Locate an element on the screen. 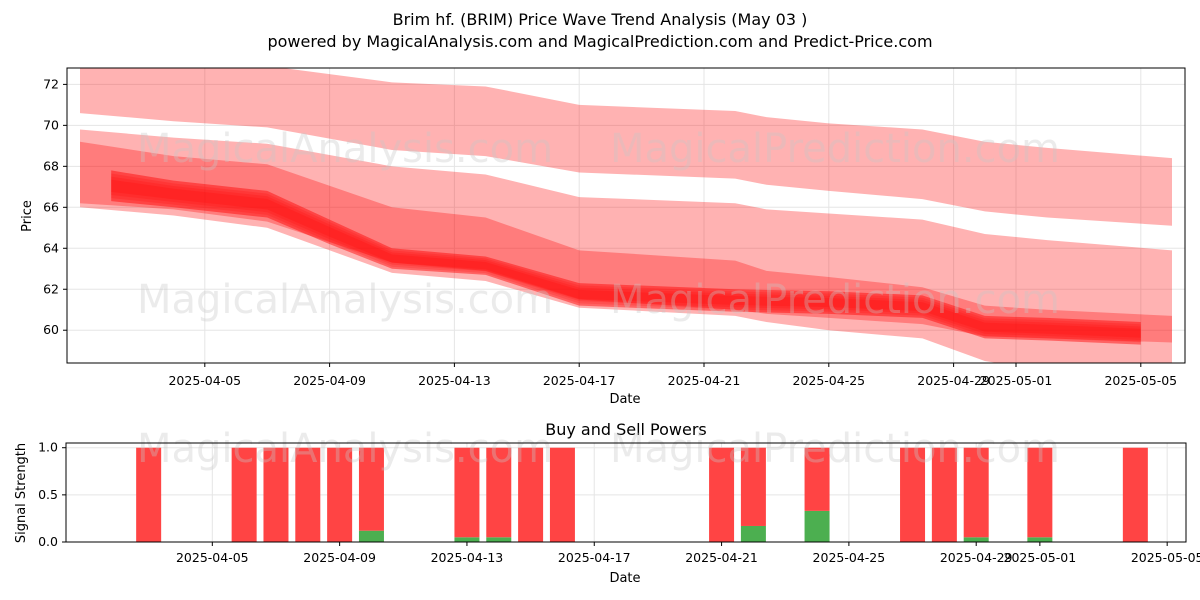 The height and width of the screenshot is (600, 1200). price-xtick-label: 2025-04-21 is located at coordinates (704, 380).